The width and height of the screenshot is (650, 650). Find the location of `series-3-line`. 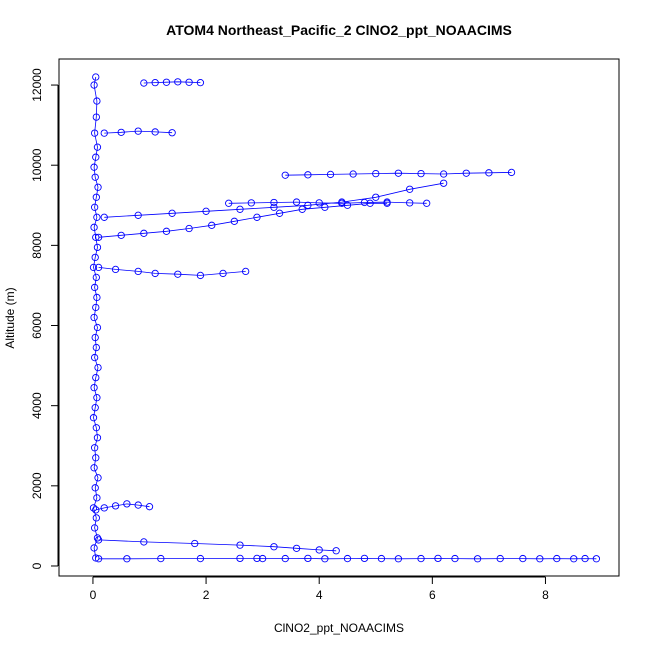

series-3-line is located at coordinates (172, 271).